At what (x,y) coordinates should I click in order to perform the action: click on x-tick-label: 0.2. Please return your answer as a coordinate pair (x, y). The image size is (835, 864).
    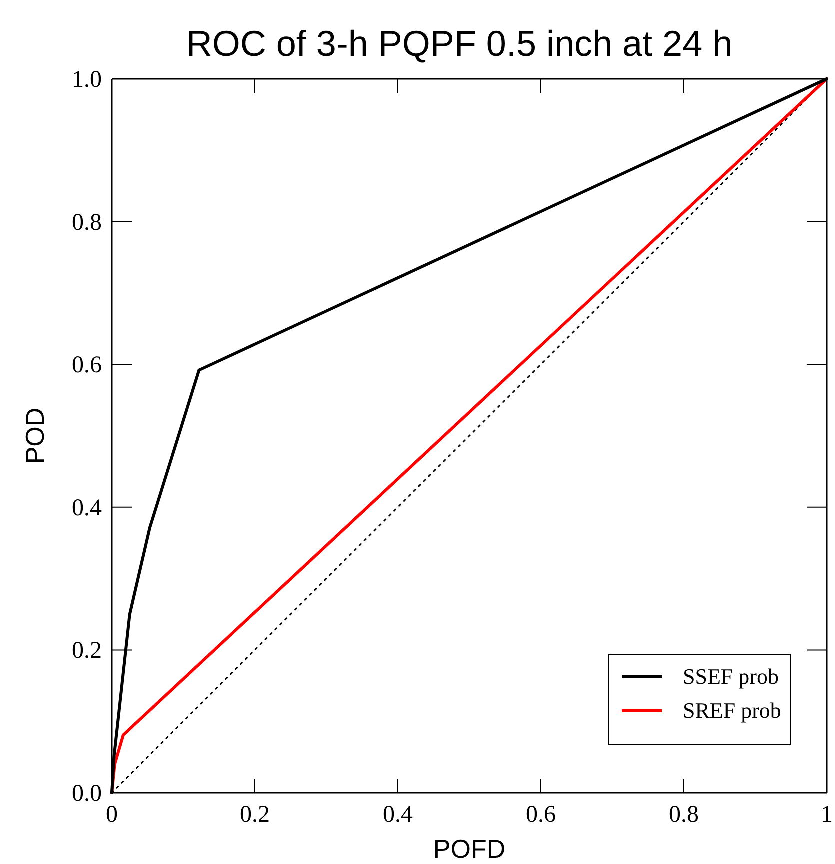
    Looking at the image, I should click on (255, 815).